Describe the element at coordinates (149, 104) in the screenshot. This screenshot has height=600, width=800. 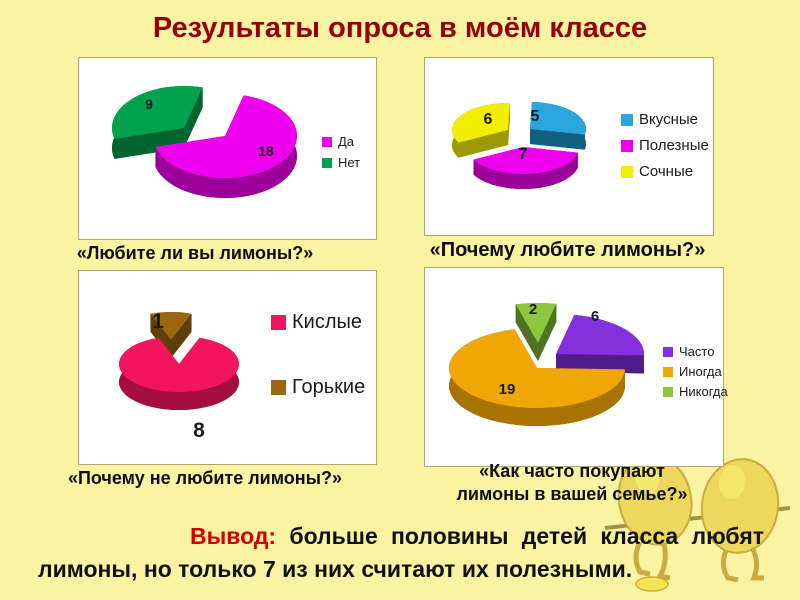
I see `pie-slice-label: 9` at that location.